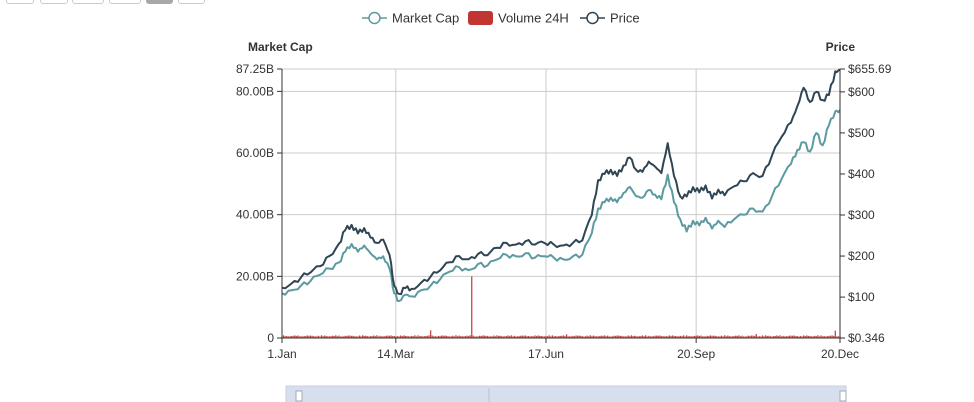  What do you see at coordinates (410, 18) in the screenshot?
I see `legend-item: Market Cap` at bounding box center [410, 18].